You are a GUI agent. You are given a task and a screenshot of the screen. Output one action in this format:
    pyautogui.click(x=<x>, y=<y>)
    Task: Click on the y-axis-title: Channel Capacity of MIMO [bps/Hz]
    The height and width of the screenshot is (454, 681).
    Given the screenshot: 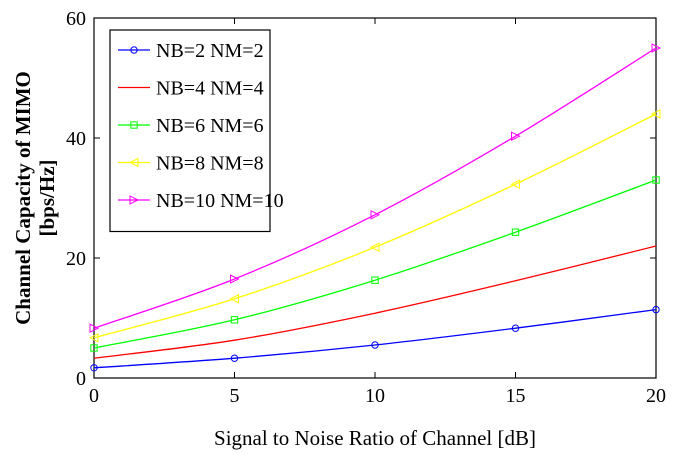 What is the action you would take?
    pyautogui.click(x=35, y=198)
    